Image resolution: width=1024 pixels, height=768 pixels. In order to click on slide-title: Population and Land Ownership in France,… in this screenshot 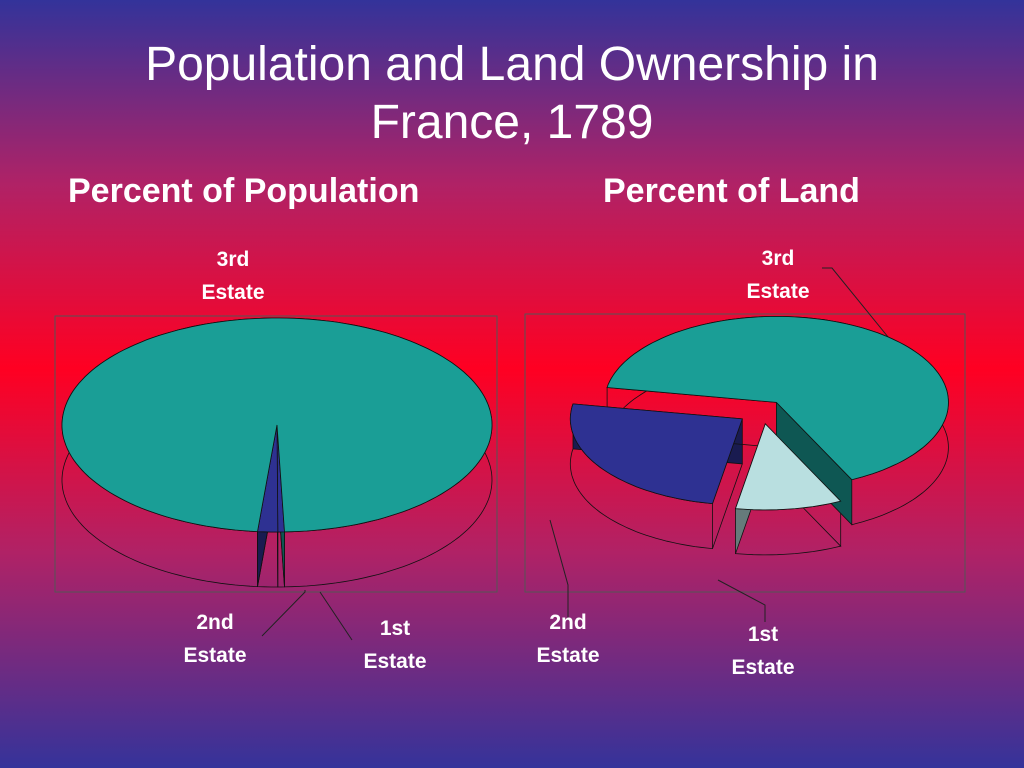, I will do `click(512, 93)`.